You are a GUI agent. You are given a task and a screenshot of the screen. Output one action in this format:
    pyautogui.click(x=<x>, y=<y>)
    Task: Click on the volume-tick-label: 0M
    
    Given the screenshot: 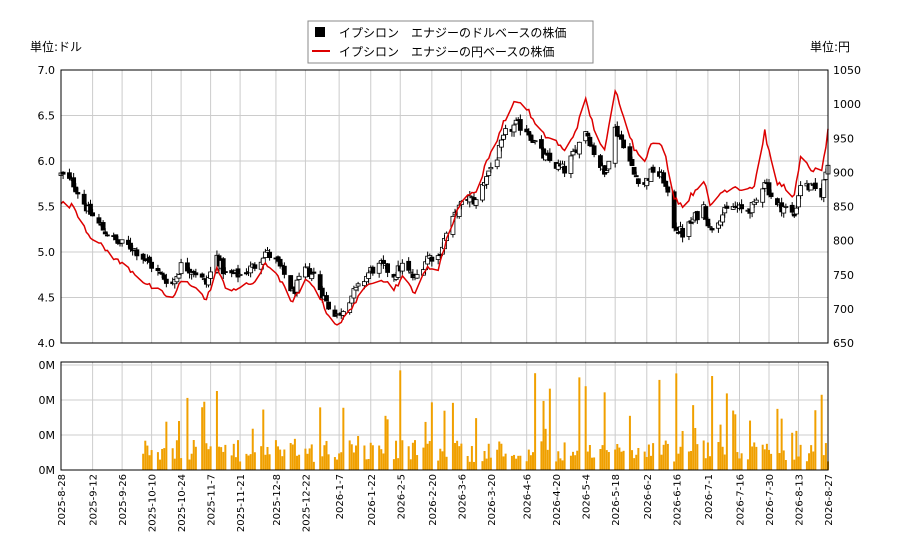 What is the action you would take?
    pyautogui.click(x=47, y=435)
    